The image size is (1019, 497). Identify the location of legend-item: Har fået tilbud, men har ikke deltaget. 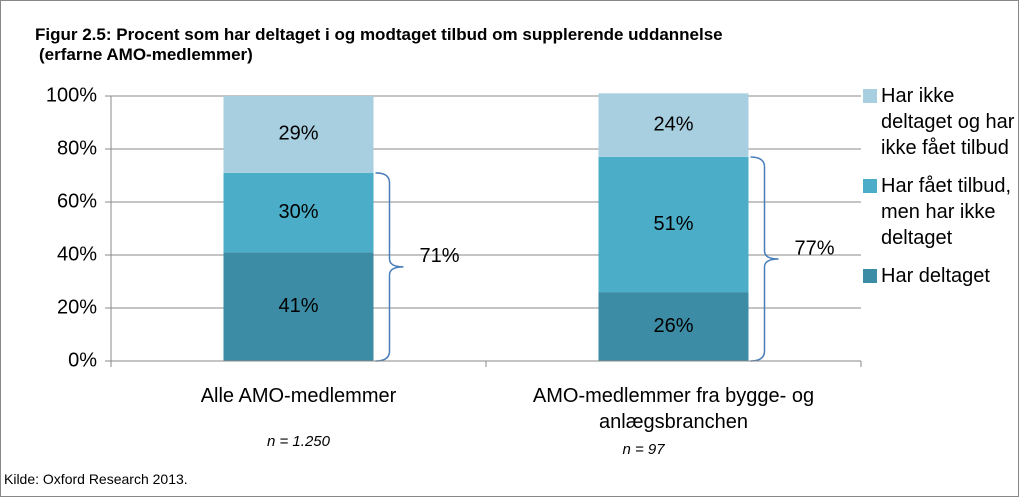
(940, 212).